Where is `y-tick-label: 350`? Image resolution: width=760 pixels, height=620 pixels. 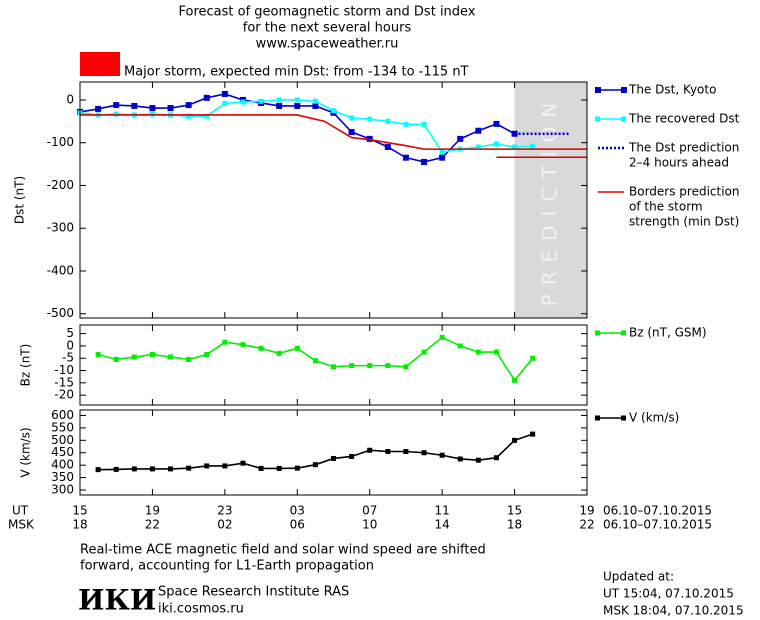 y-tick-label: 350 is located at coordinates (62, 477).